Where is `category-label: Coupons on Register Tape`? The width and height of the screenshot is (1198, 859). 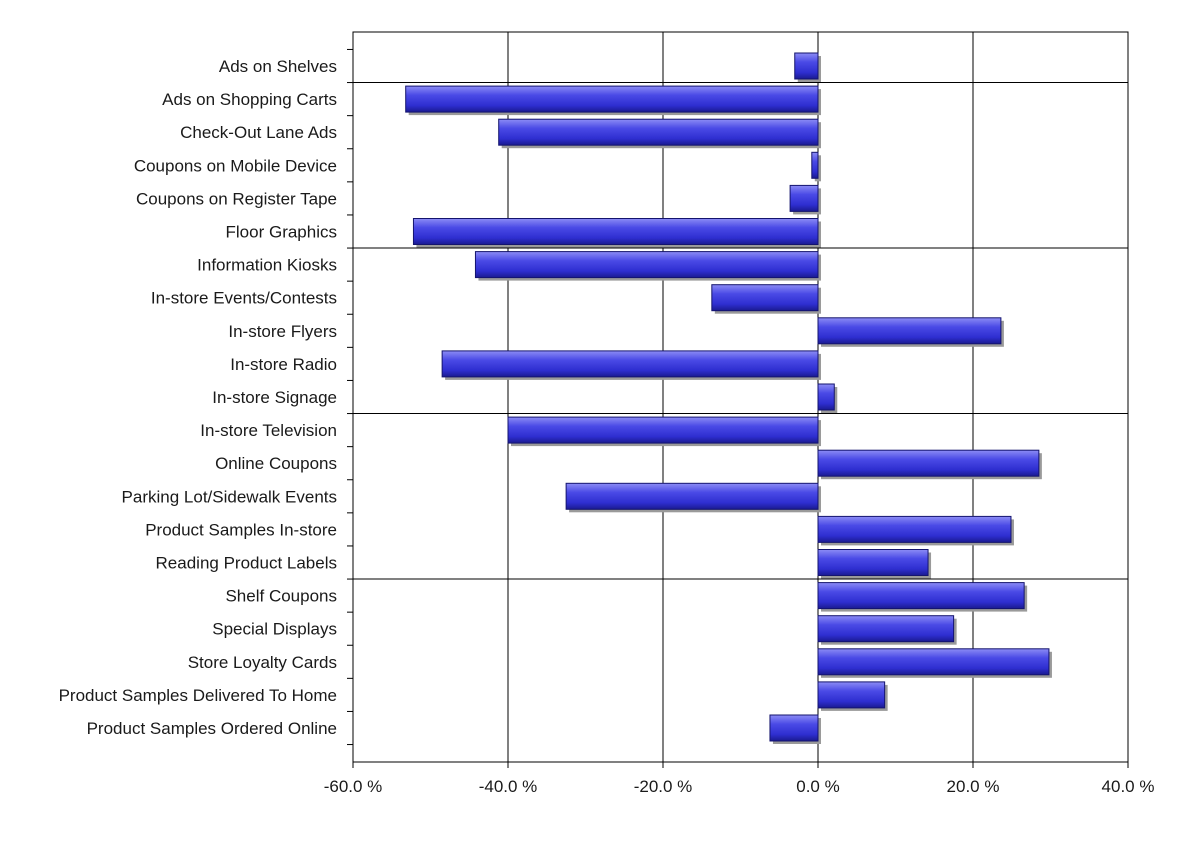 category-label: Coupons on Register Tape is located at coordinates (236, 198).